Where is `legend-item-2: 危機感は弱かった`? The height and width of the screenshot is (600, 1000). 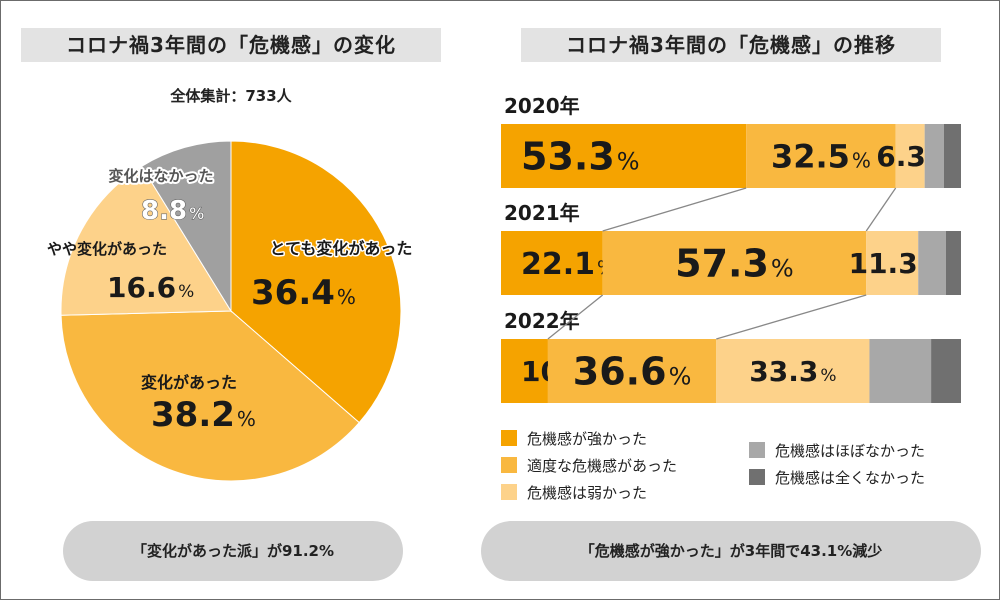
legend-item-2: 危機感は弱かった is located at coordinates (574, 493).